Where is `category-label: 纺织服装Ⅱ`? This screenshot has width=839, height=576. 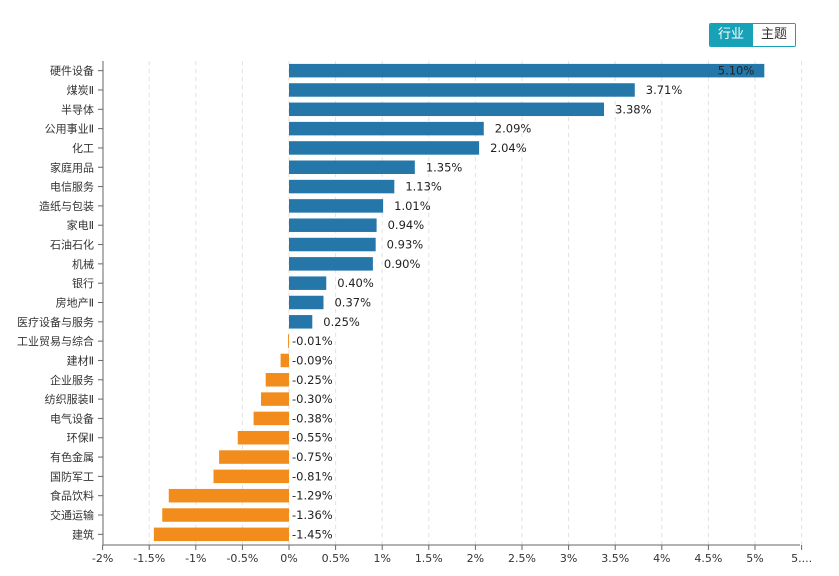
category-label: 纺织服装Ⅱ is located at coordinates (69, 399).